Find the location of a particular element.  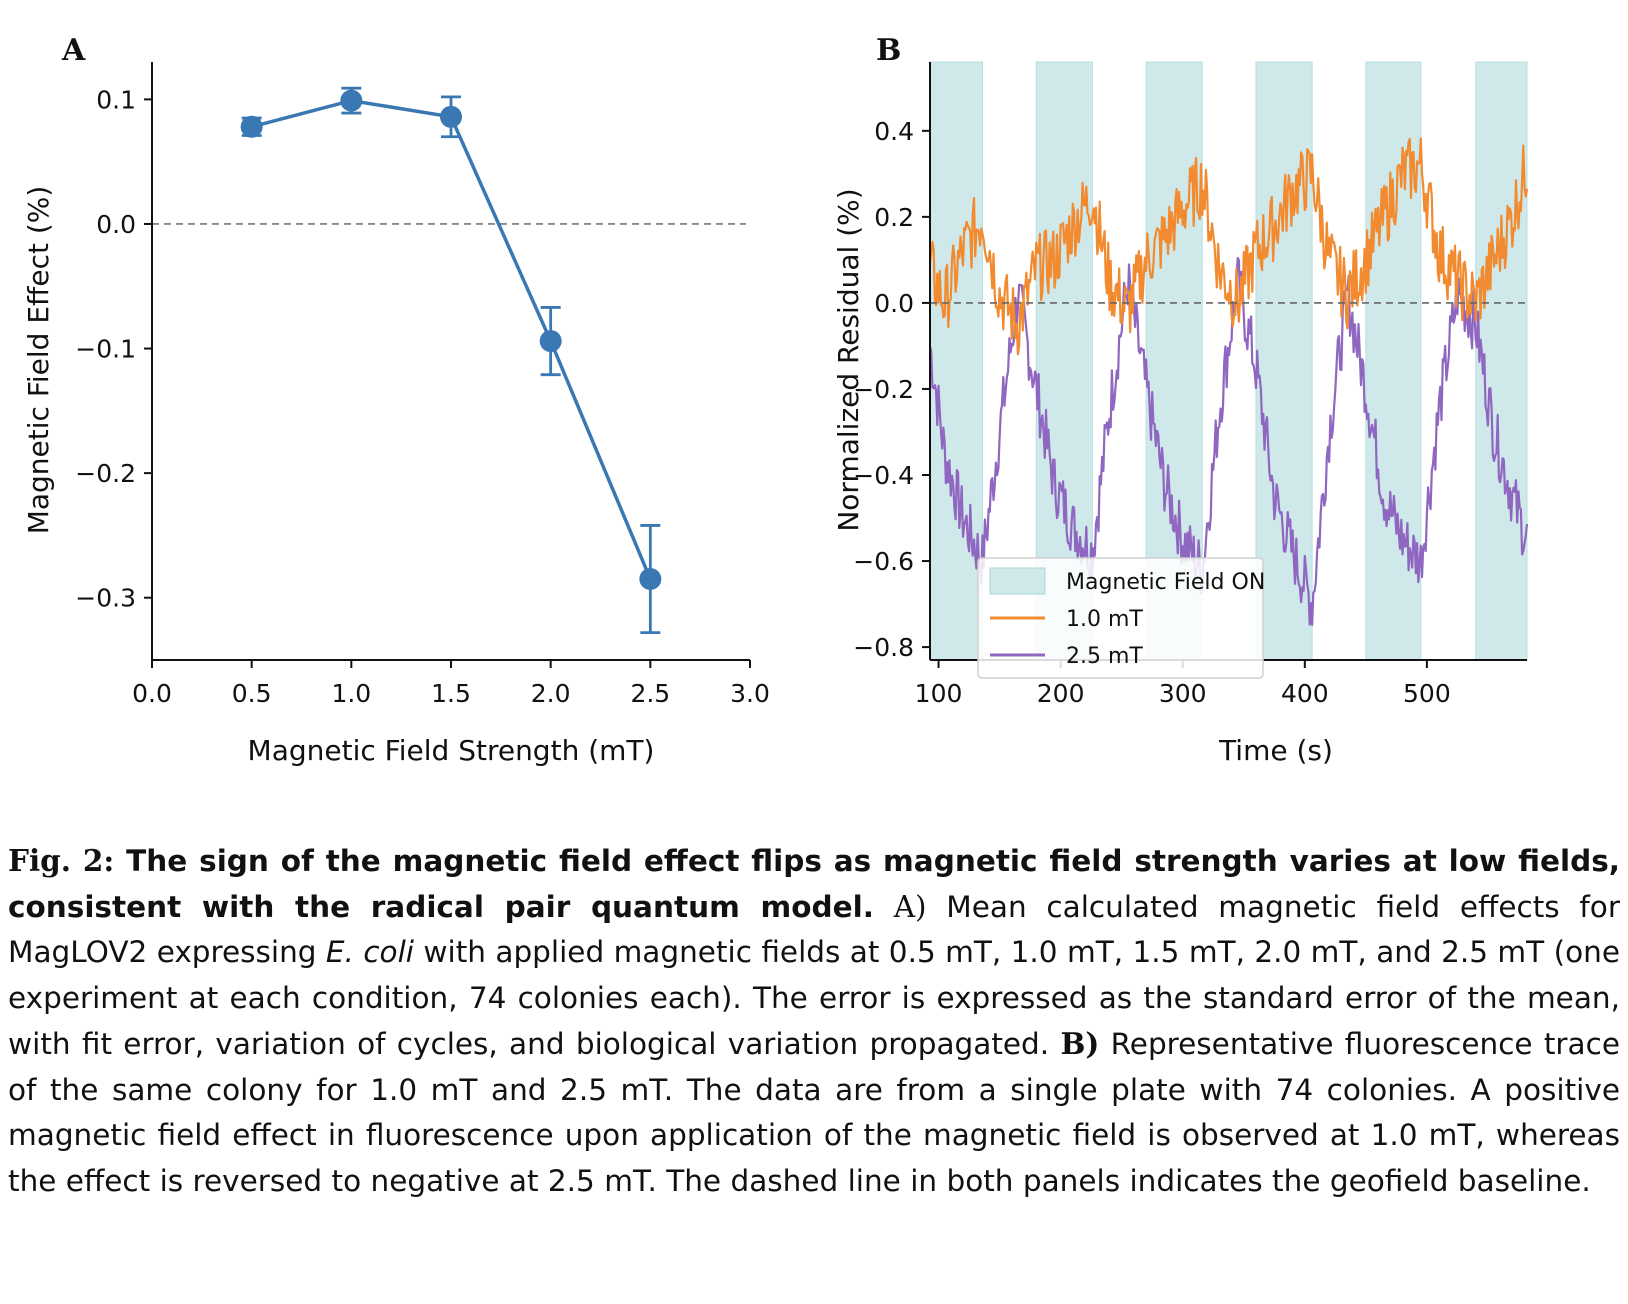

panel-a-y-axis-title: Magnetic Field Effect (%) is located at coordinates (38, 360).